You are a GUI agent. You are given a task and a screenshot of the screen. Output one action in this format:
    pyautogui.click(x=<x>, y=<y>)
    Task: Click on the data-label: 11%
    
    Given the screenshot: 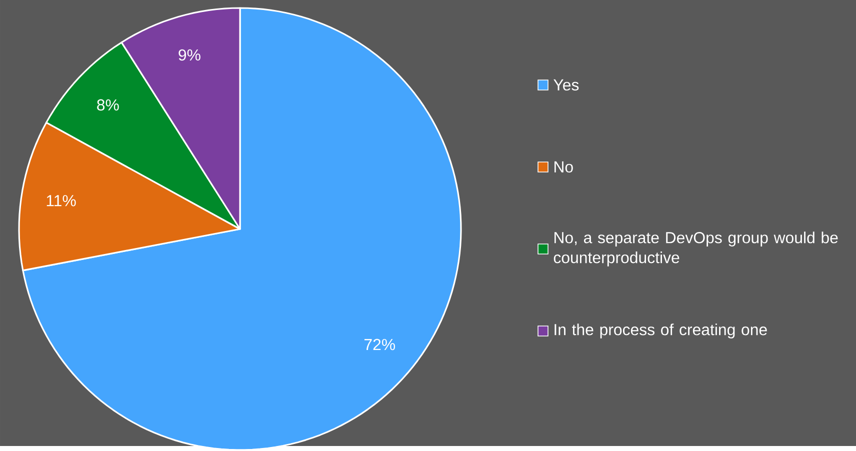 What is the action you would take?
    pyautogui.click(x=61, y=200)
    